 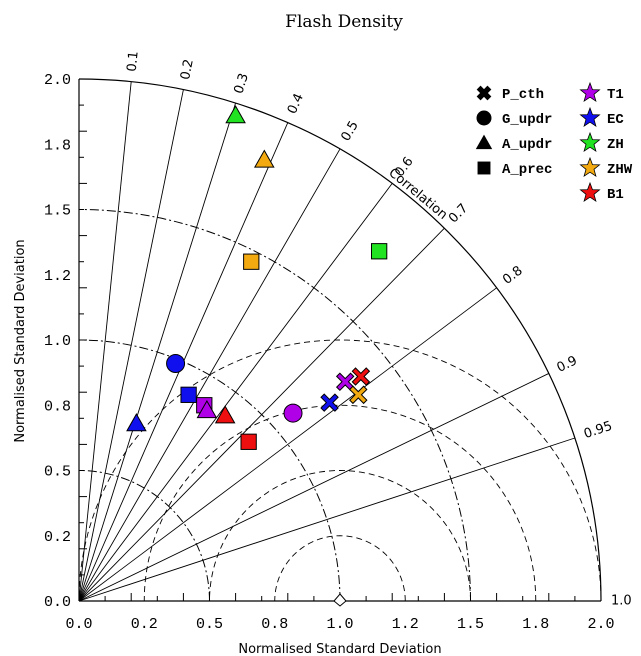 What do you see at coordinates (344, 22) in the screenshot?
I see `chart-title: Flash Density` at bounding box center [344, 22].